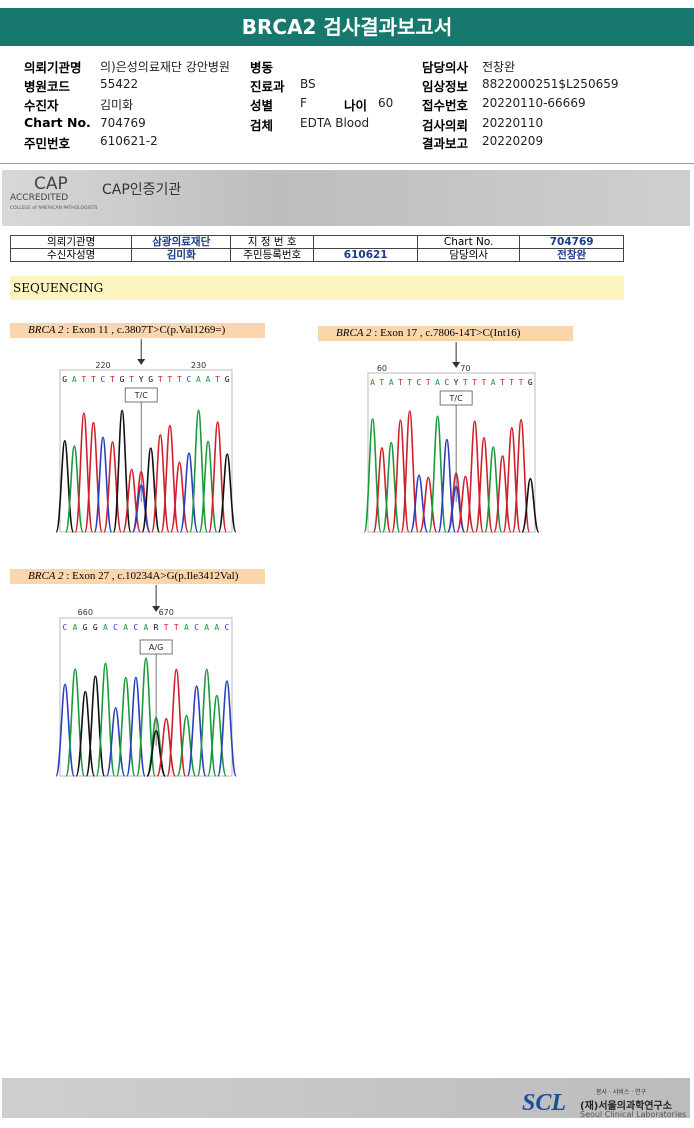 The image size is (694, 1128). Describe the element at coordinates (54, 208) in the screenshot. I see `cap-college: COLLEGE of AMERICAN PATHOLOGISTS` at that location.